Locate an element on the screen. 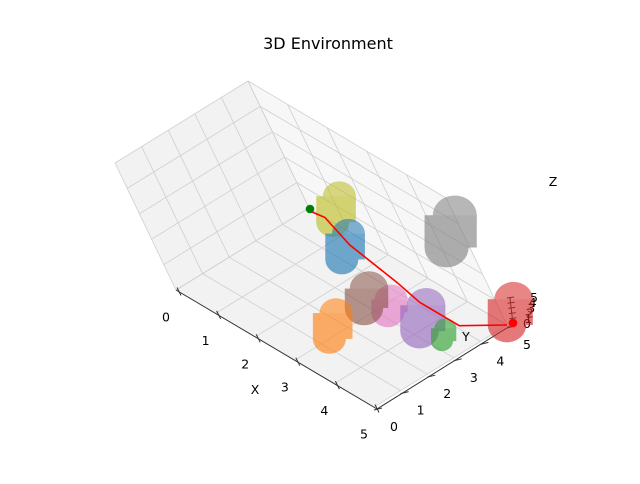 Image resolution: width=640 pixels, height=484 pixels. path-line is located at coordinates (406, 267).